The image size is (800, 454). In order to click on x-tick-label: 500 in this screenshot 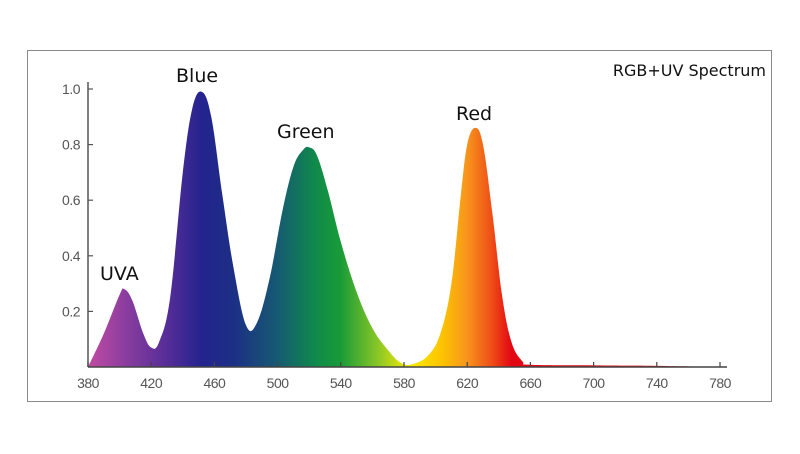, I will do `click(278, 383)`.